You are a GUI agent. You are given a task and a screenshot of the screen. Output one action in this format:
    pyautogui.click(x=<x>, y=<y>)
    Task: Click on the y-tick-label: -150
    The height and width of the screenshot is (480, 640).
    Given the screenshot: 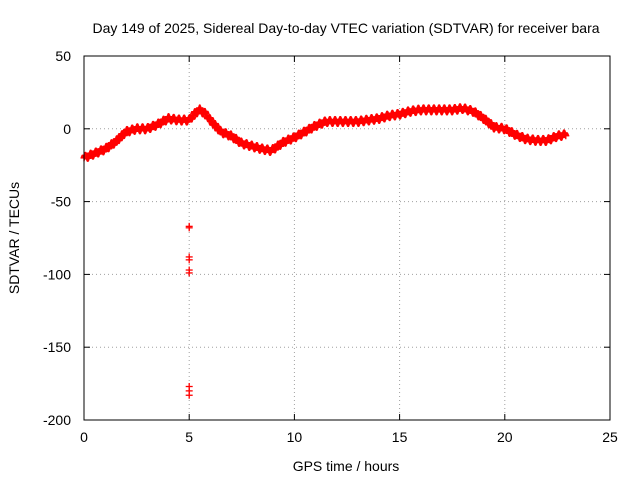 What is the action you would take?
    pyautogui.click(x=57, y=347)
    